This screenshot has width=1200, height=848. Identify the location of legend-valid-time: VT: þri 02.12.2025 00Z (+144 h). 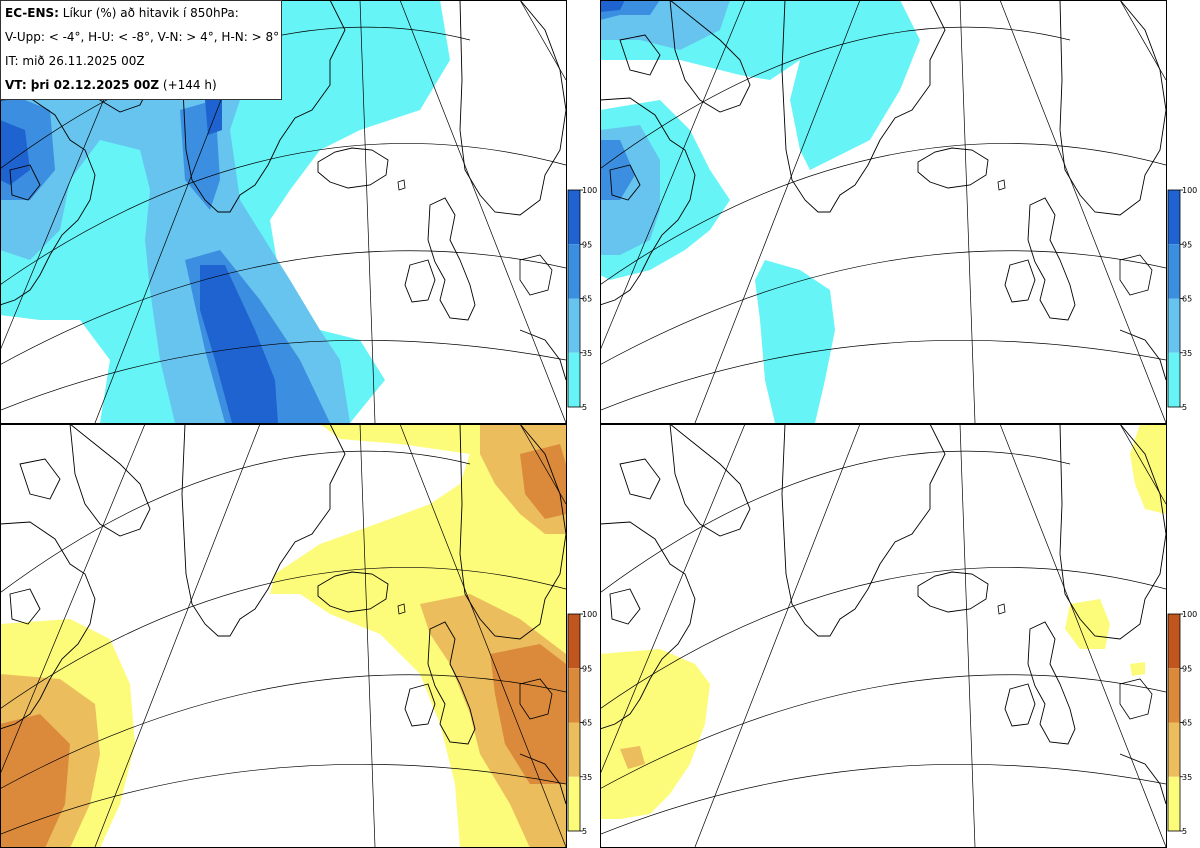
(143, 85).